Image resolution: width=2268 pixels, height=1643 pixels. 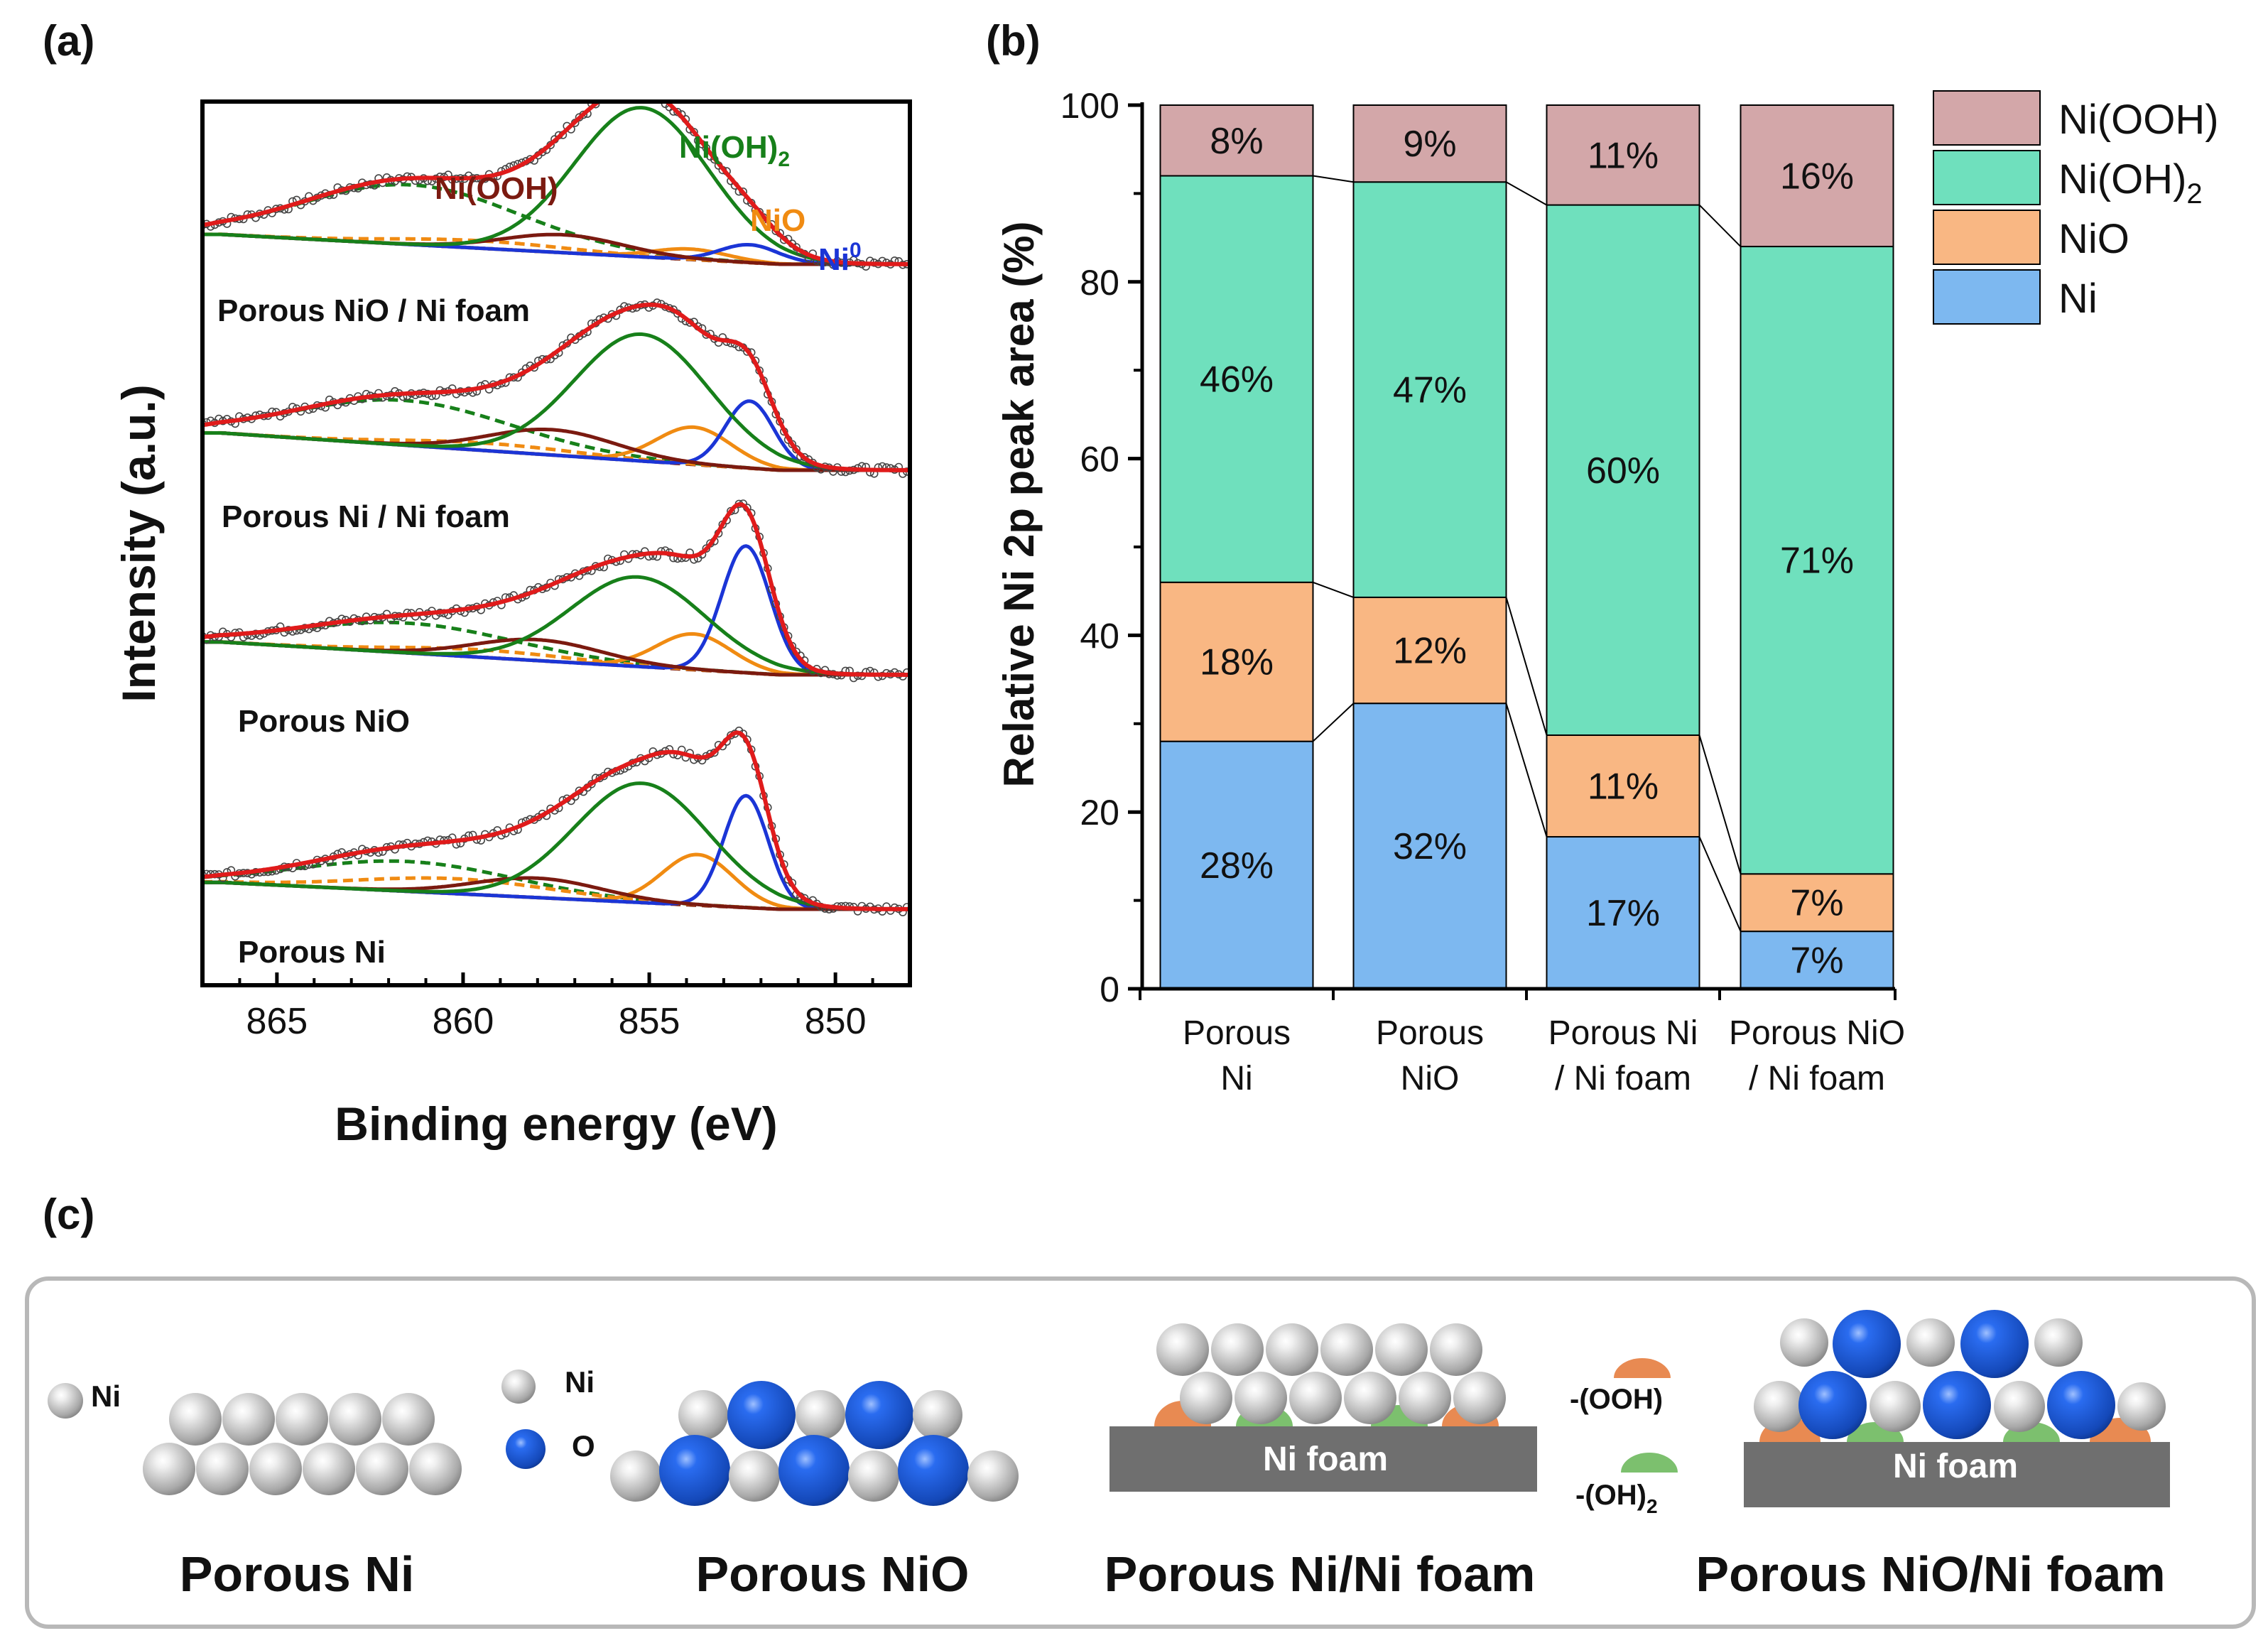 What do you see at coordinates (2138, 120) in the screenshot?
I see `legend-label-0: Ni(OOH)` at bounding box center [2138, 120].